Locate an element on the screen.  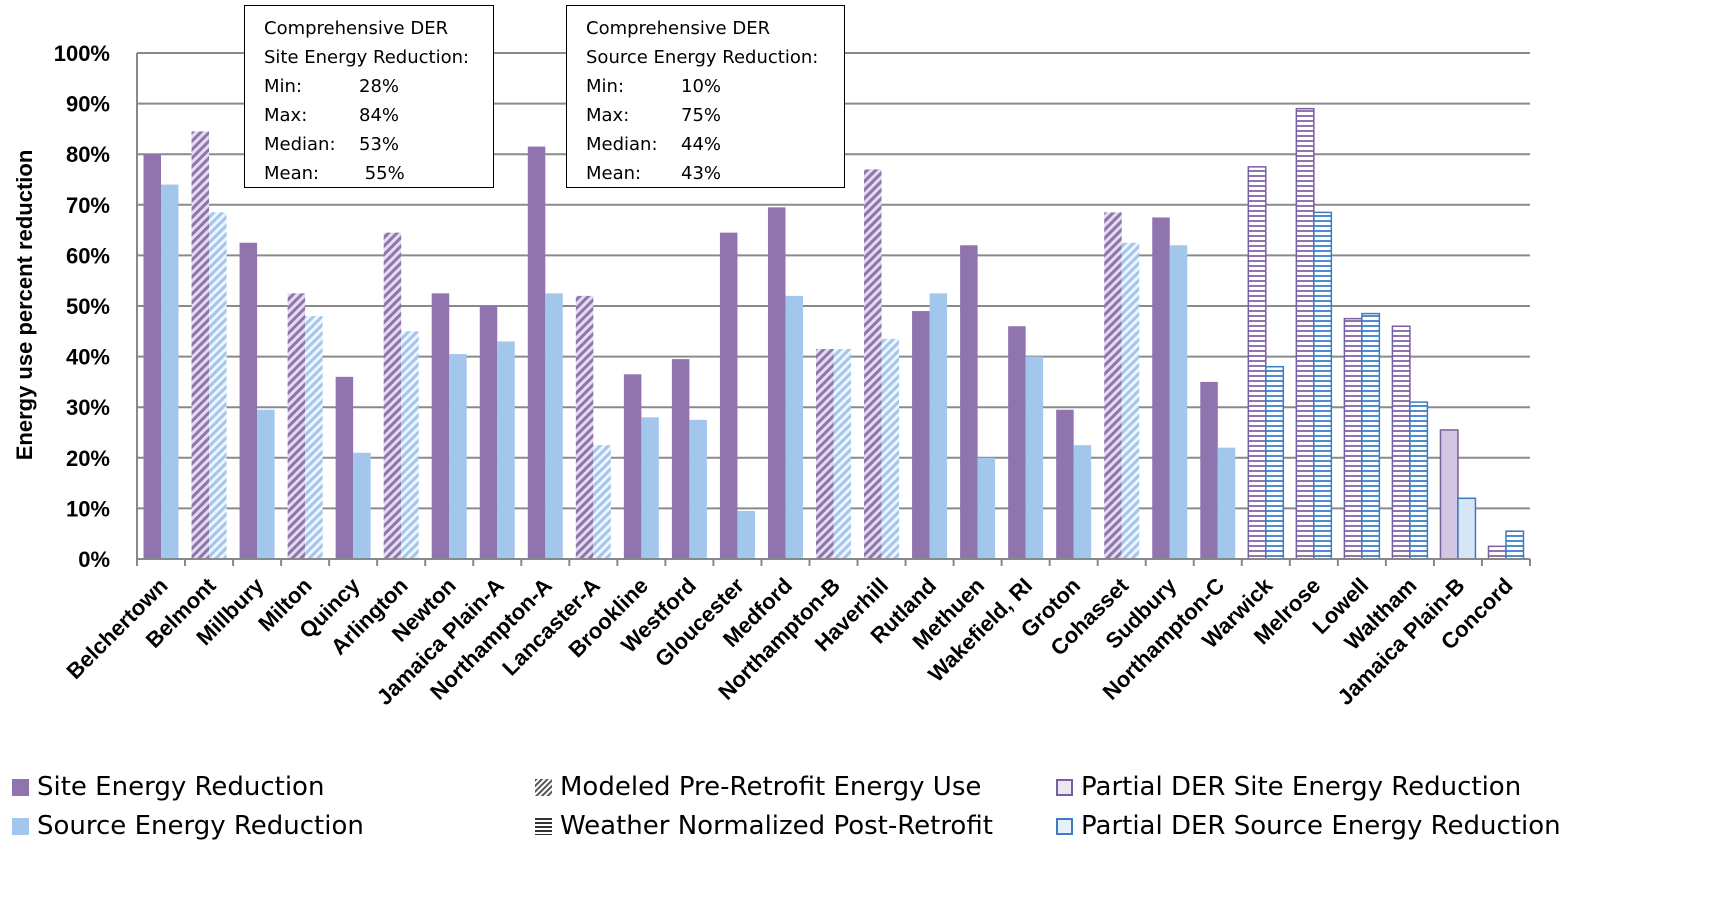
source-stats-title-1: Comprehensive DER is located at coordinates (678, 28).